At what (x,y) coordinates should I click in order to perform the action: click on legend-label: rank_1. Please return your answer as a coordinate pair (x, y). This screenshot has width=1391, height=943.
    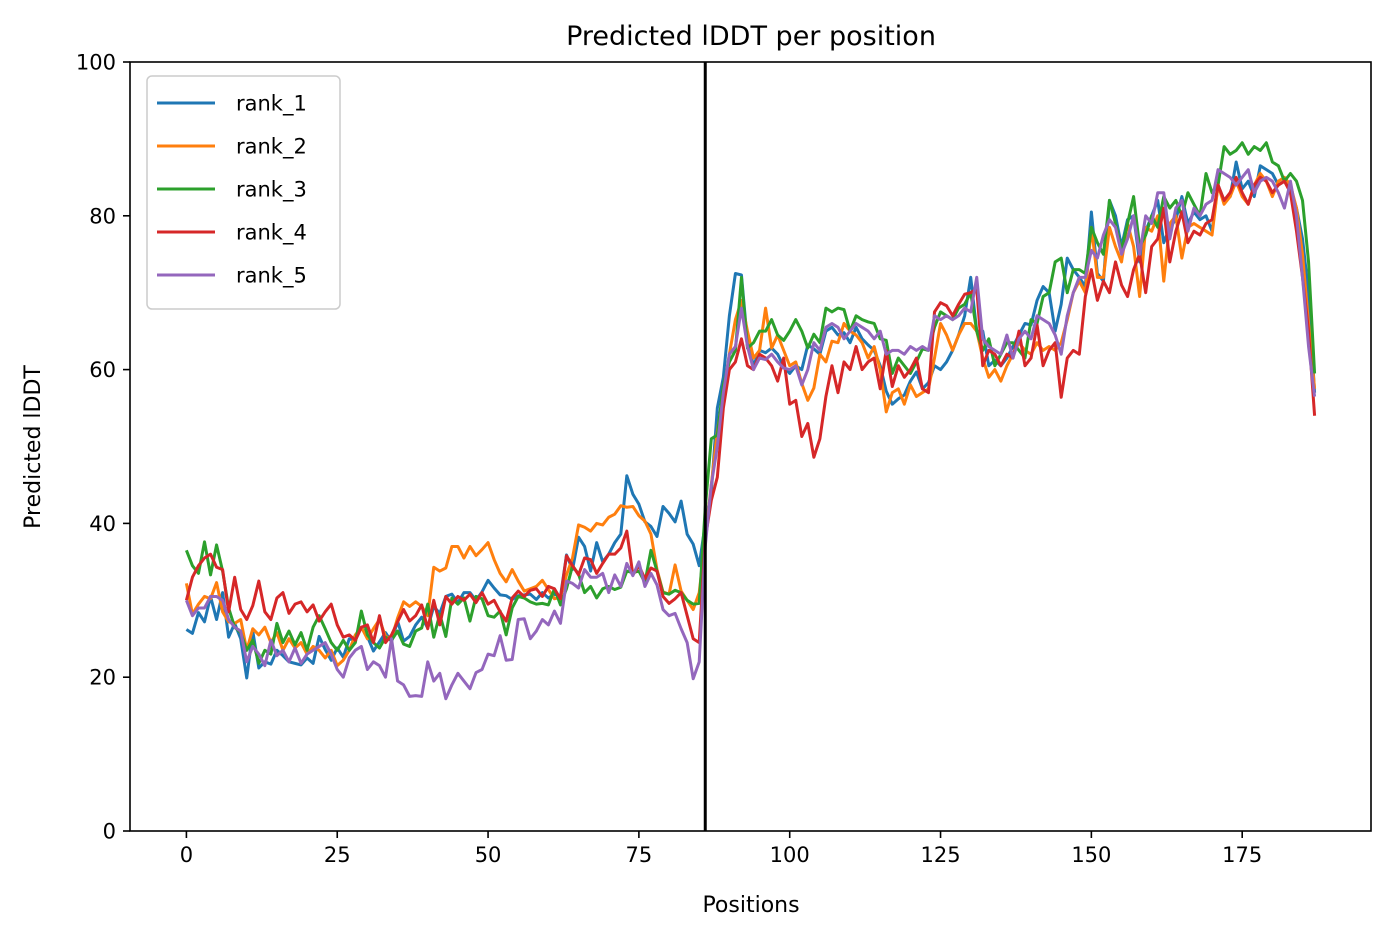
    Looking at the image, I should click on (271, 104).